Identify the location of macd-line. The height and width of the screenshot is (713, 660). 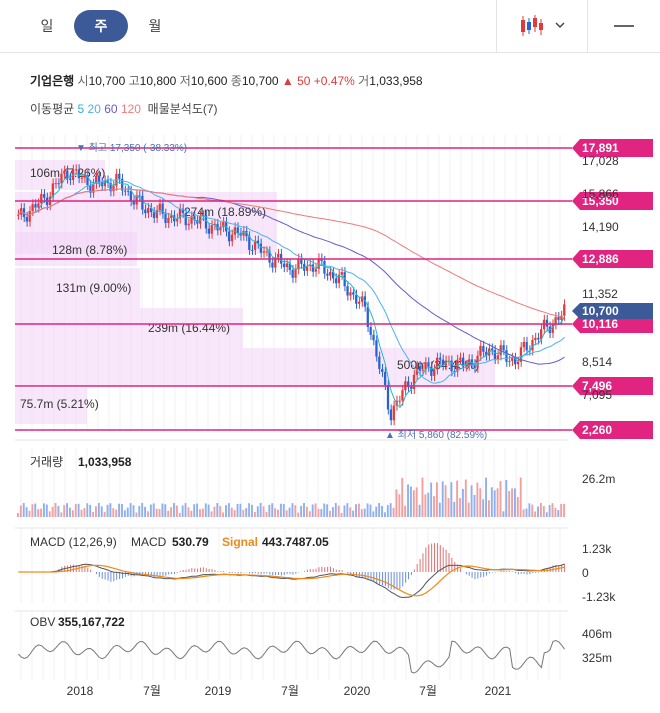
(291, 581).